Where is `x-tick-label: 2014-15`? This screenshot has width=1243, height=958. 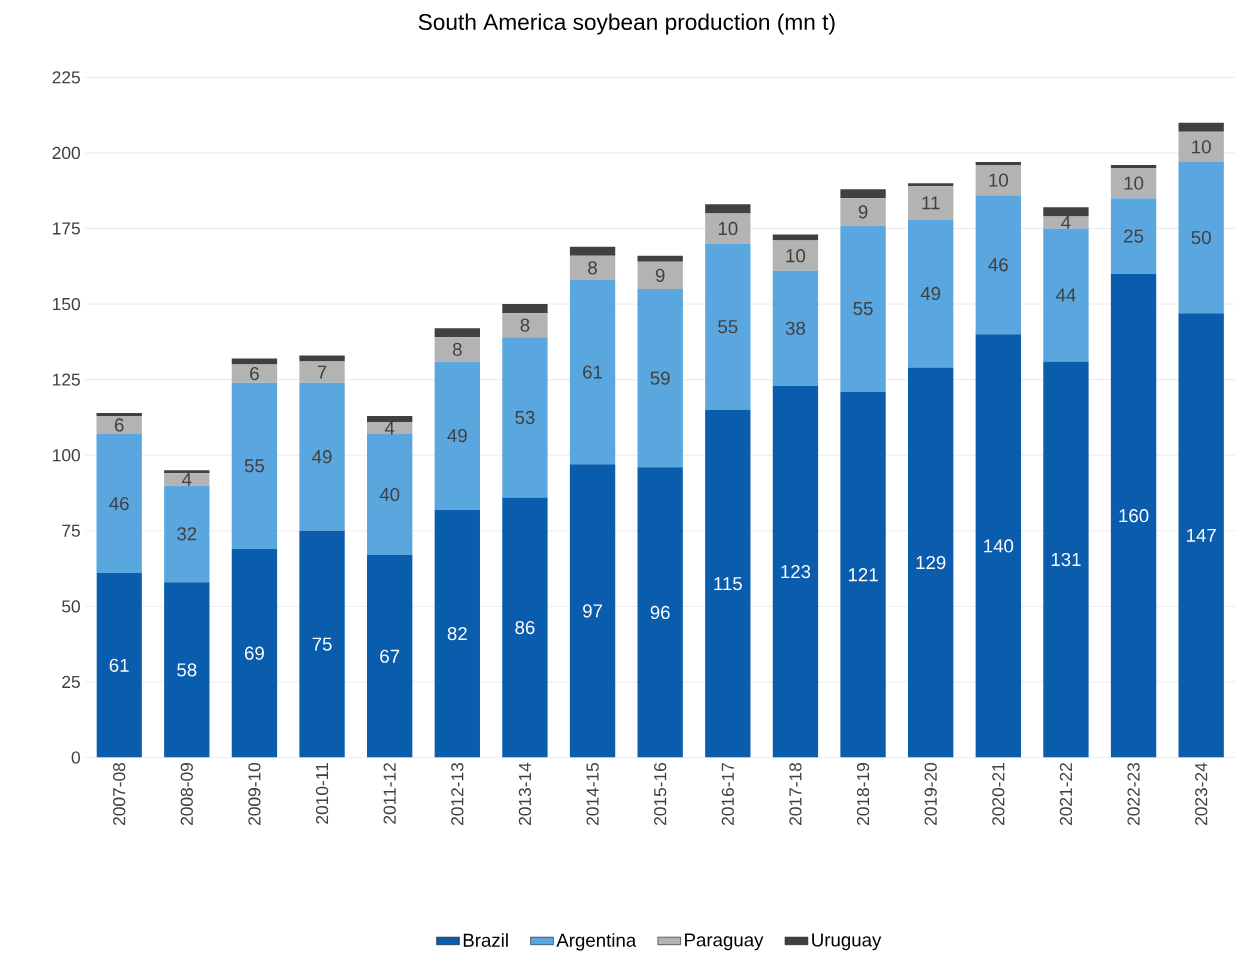
x-tick-label: 2014-15 is located at coordinates (592, 794).